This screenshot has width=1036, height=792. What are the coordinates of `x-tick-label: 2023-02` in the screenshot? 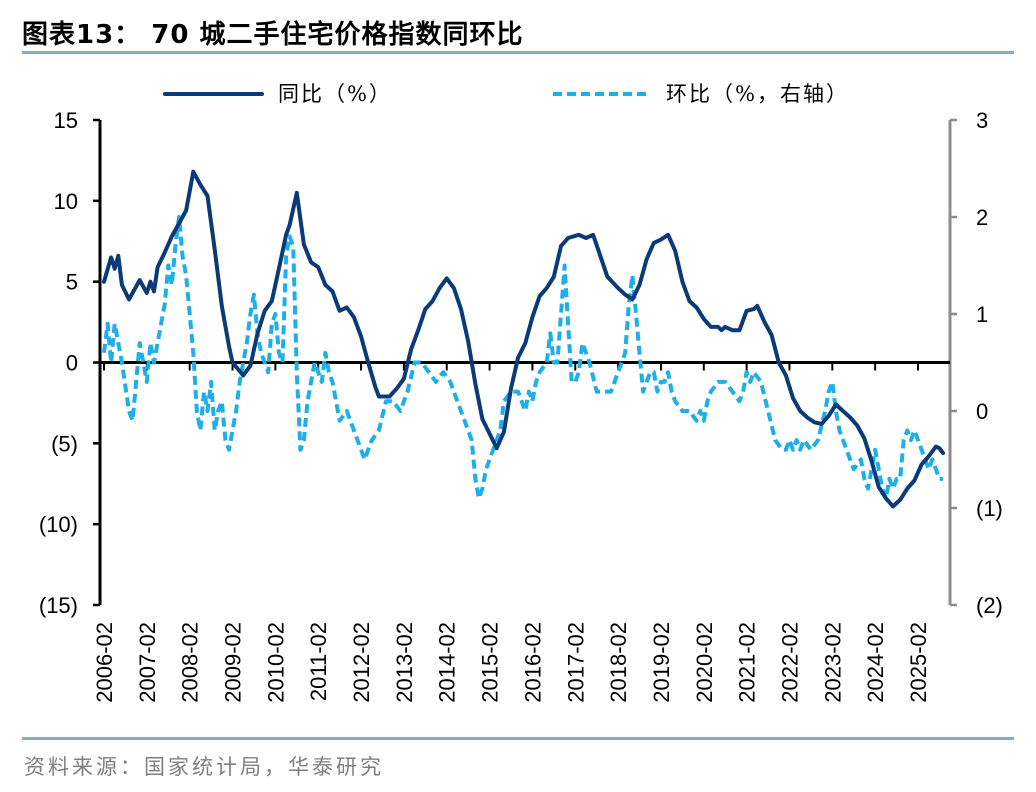 It's located at (832, 662).